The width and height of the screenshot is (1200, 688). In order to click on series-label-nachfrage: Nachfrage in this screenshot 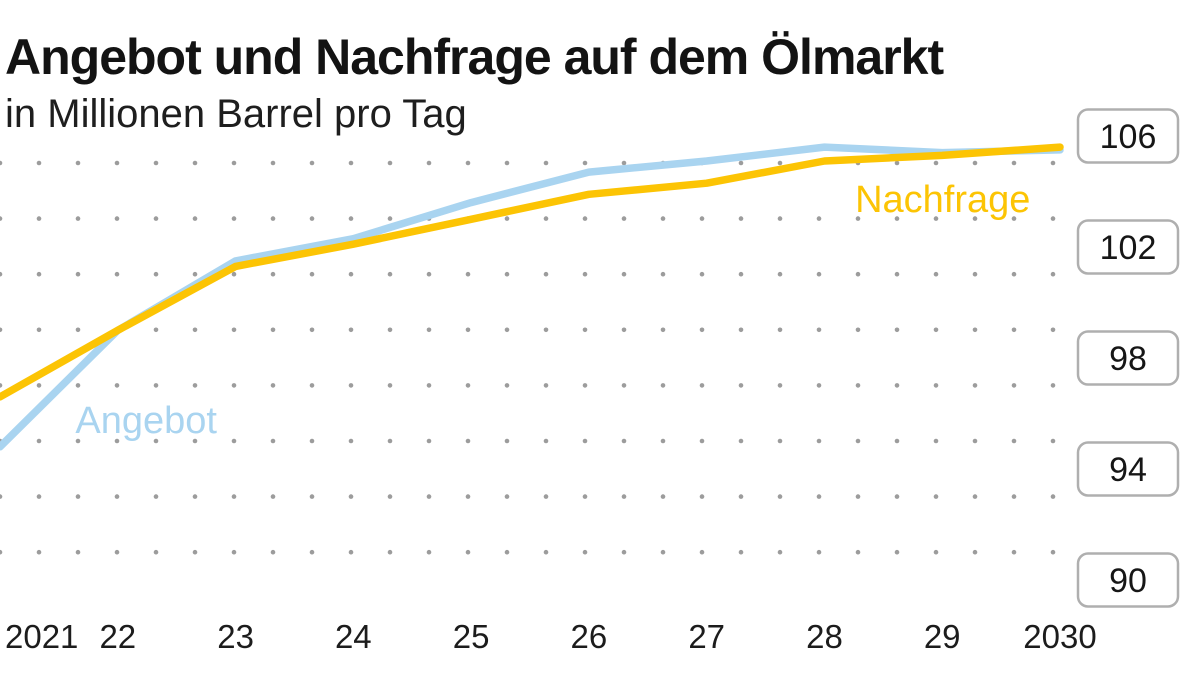, I will do `click(942, 200)`.